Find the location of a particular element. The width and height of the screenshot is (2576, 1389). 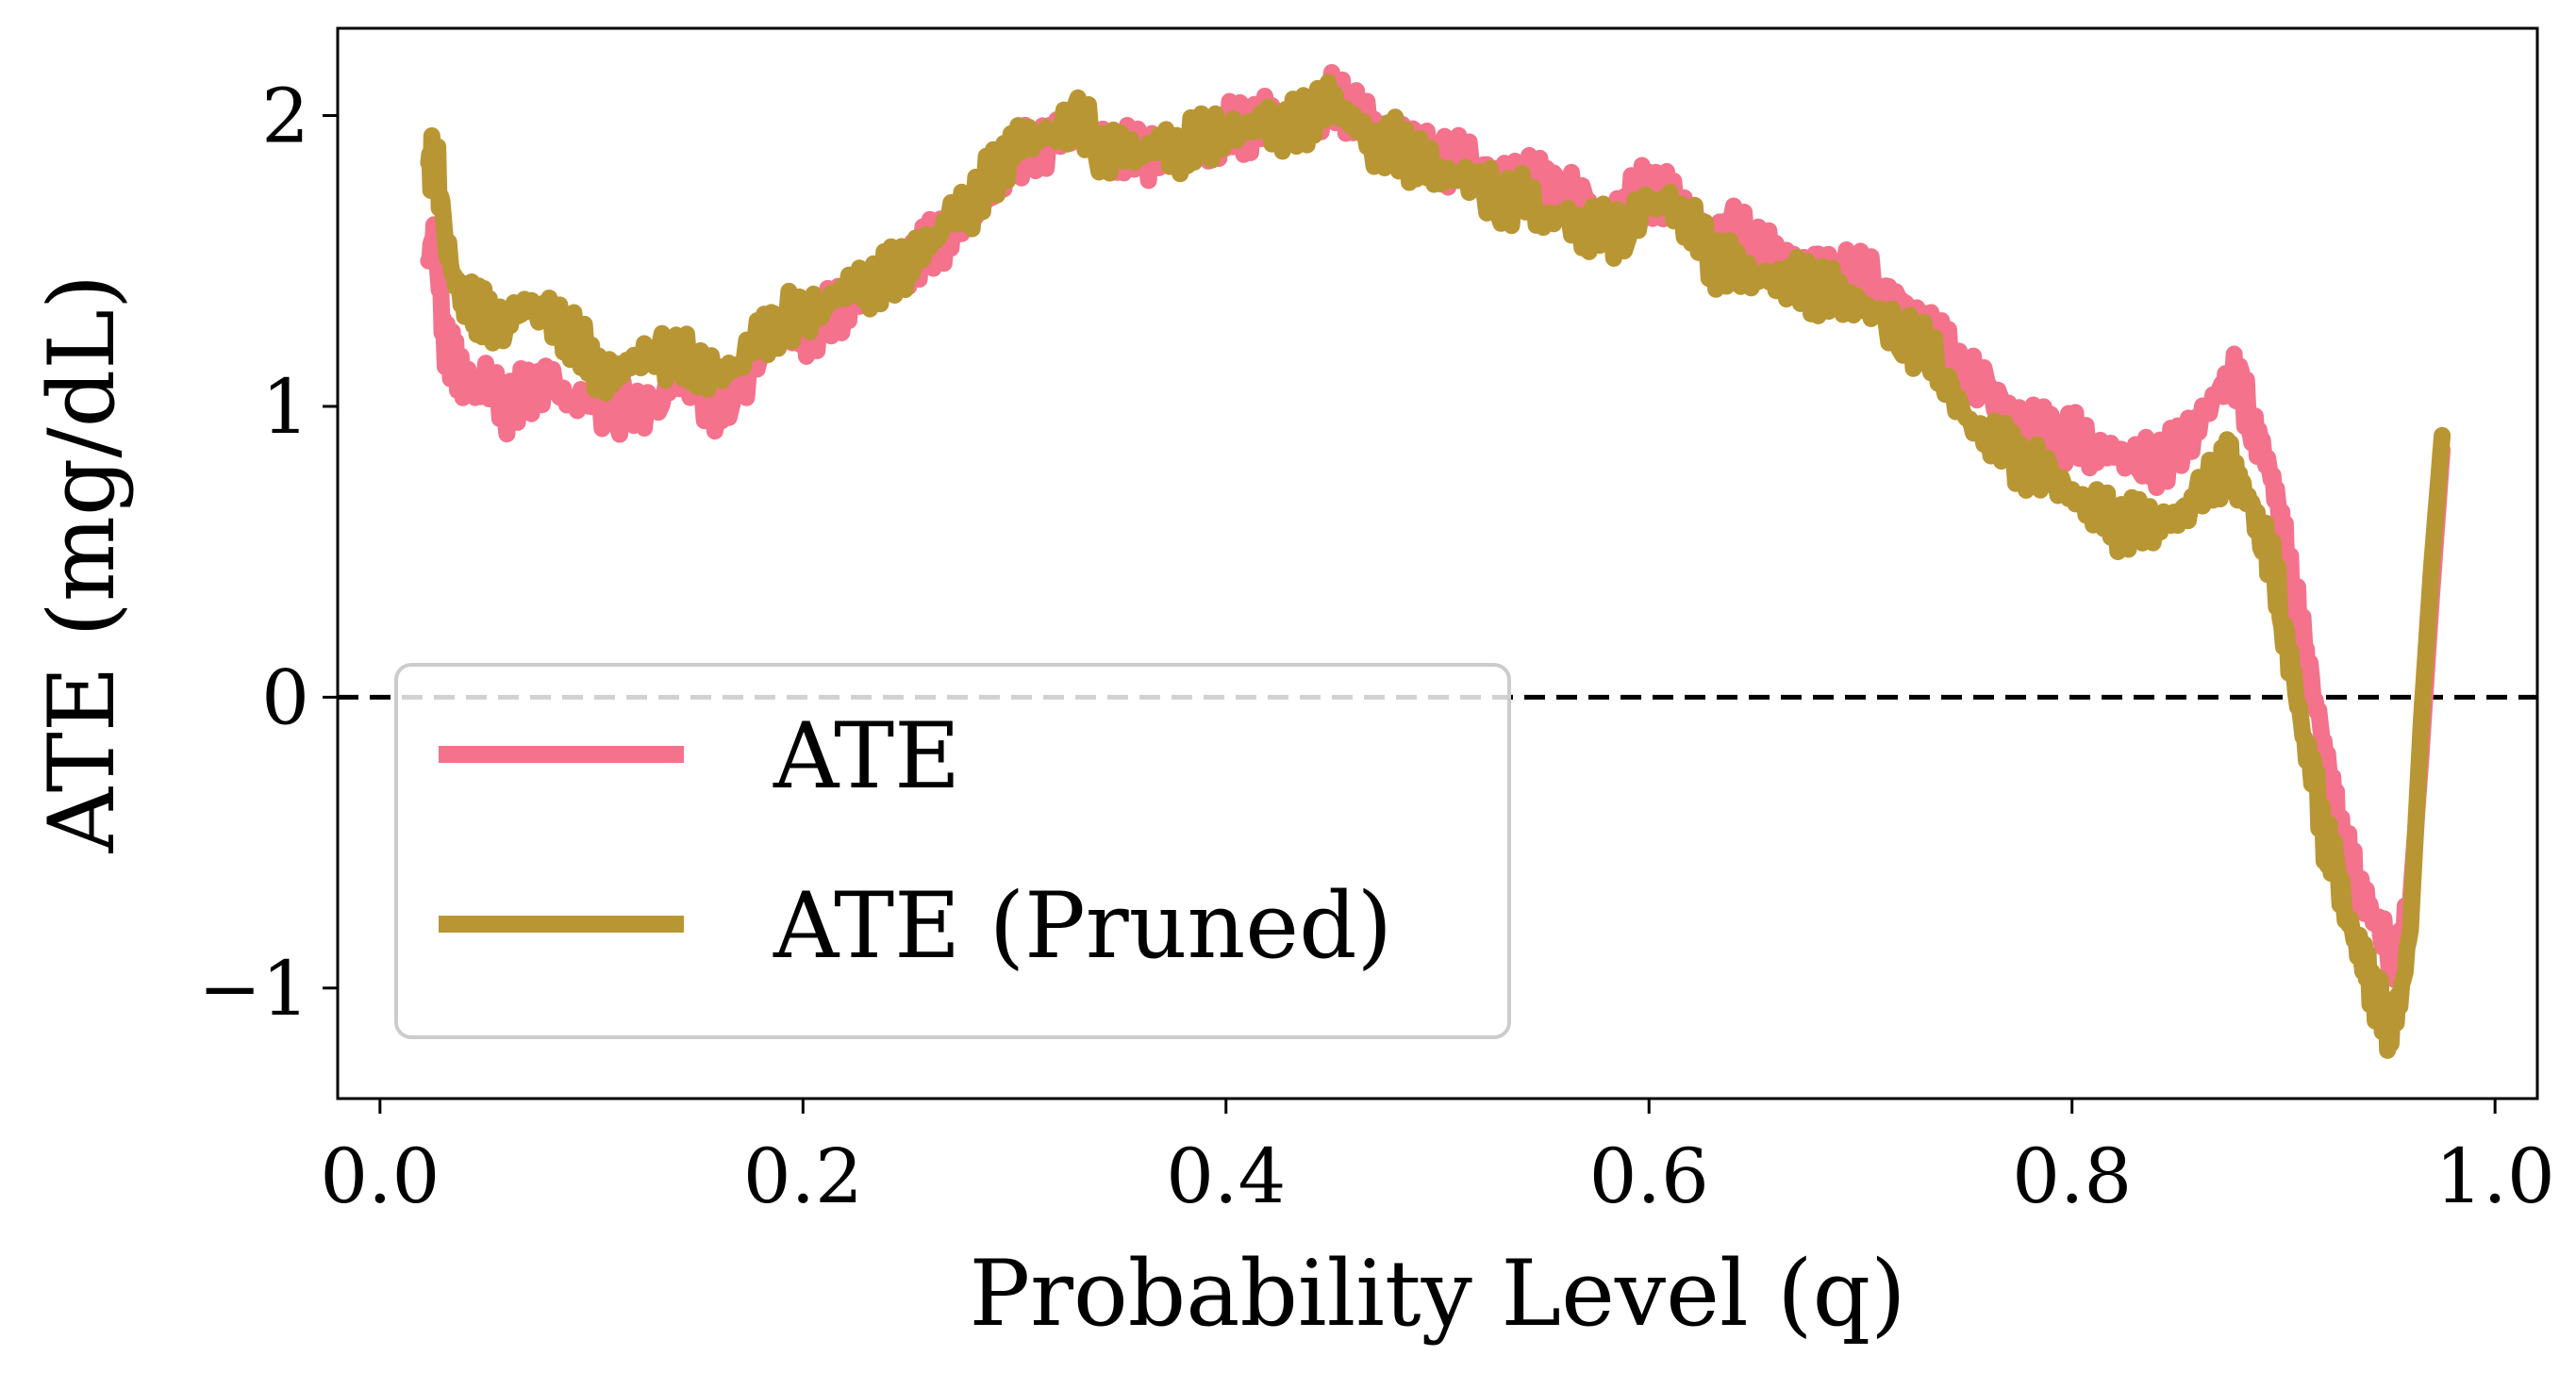

x-tick-label: 1.0 is located at coordinates (2495, 1176).